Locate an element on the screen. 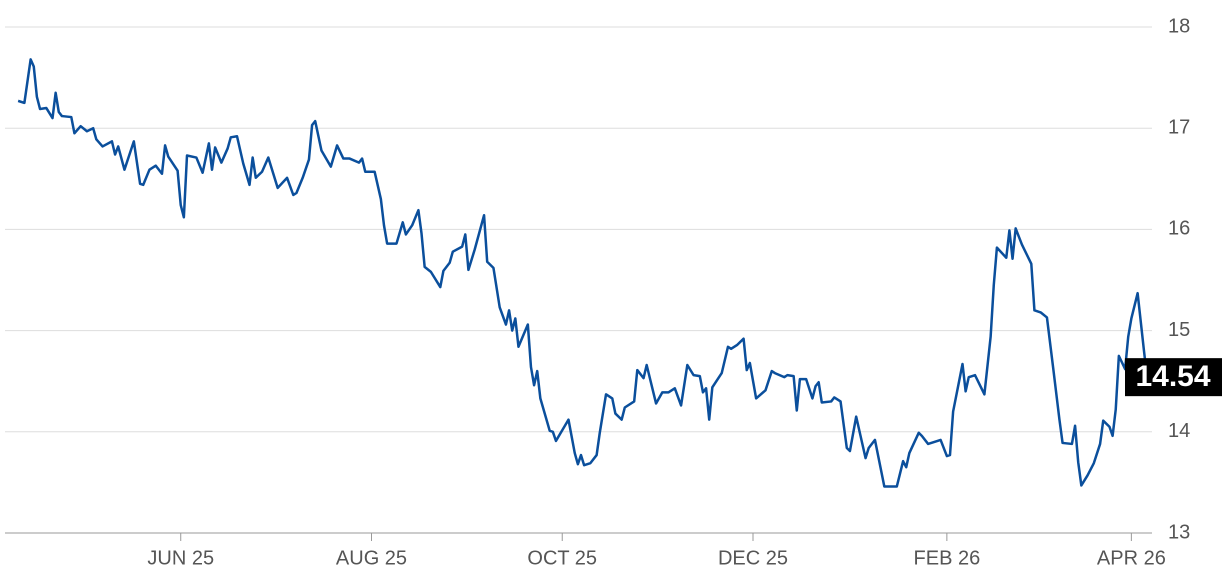  x-tick-label: OCT 25 is located at coordinates (562, 558).